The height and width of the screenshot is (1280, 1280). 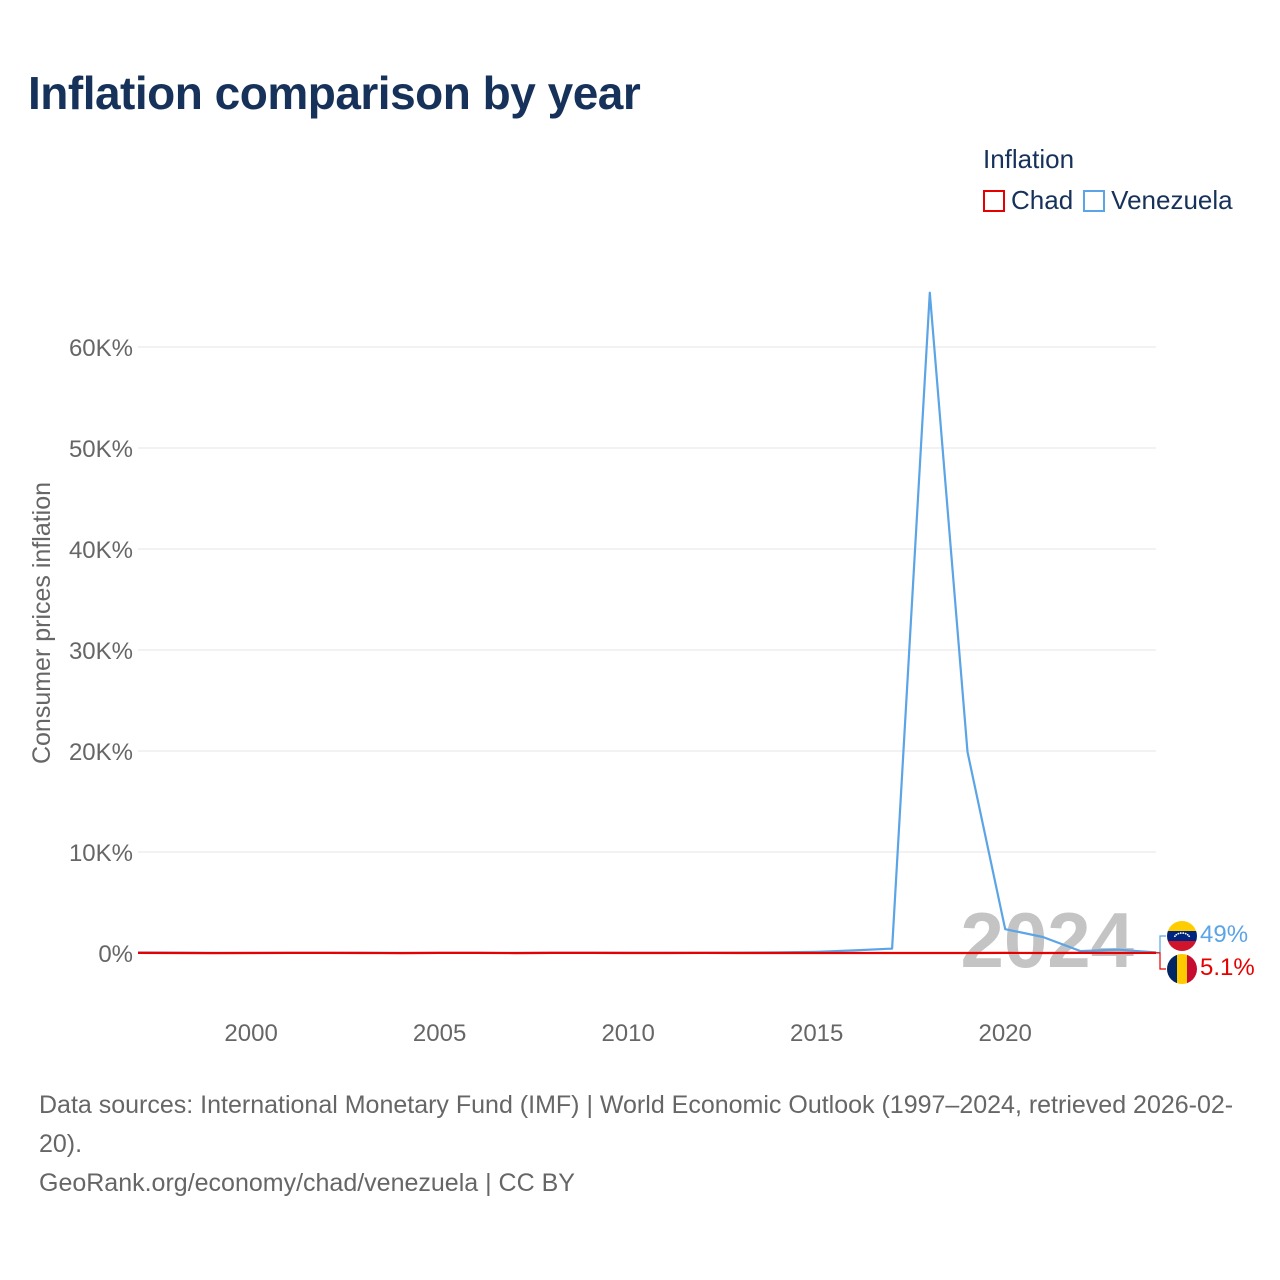 I want to click on legend: Chad Venezuela, so click(x=1108, y=200).